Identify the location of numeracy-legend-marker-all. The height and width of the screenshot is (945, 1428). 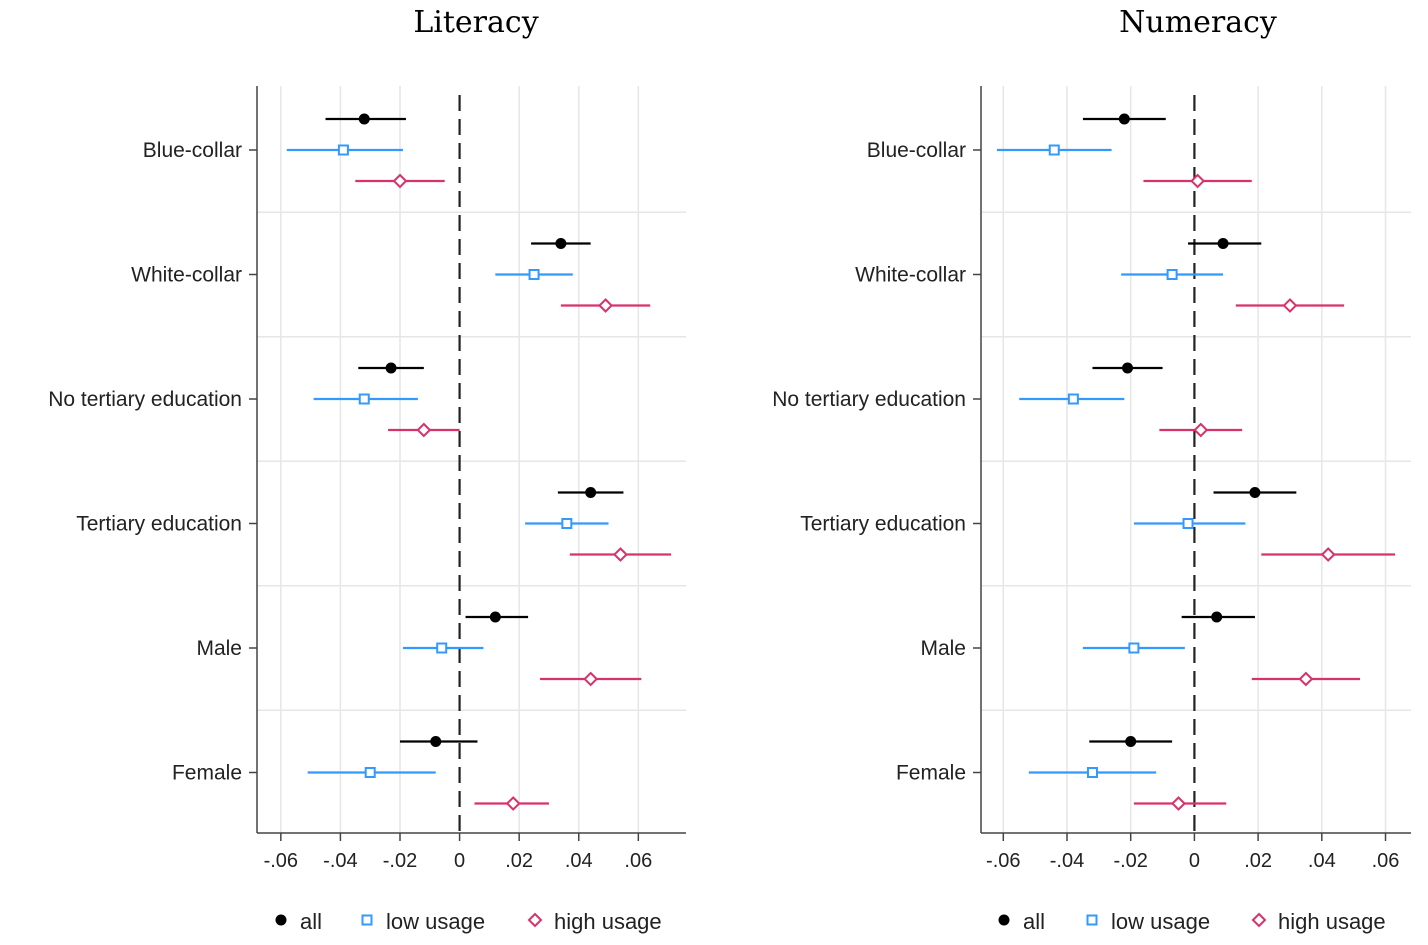
(1004, 920).